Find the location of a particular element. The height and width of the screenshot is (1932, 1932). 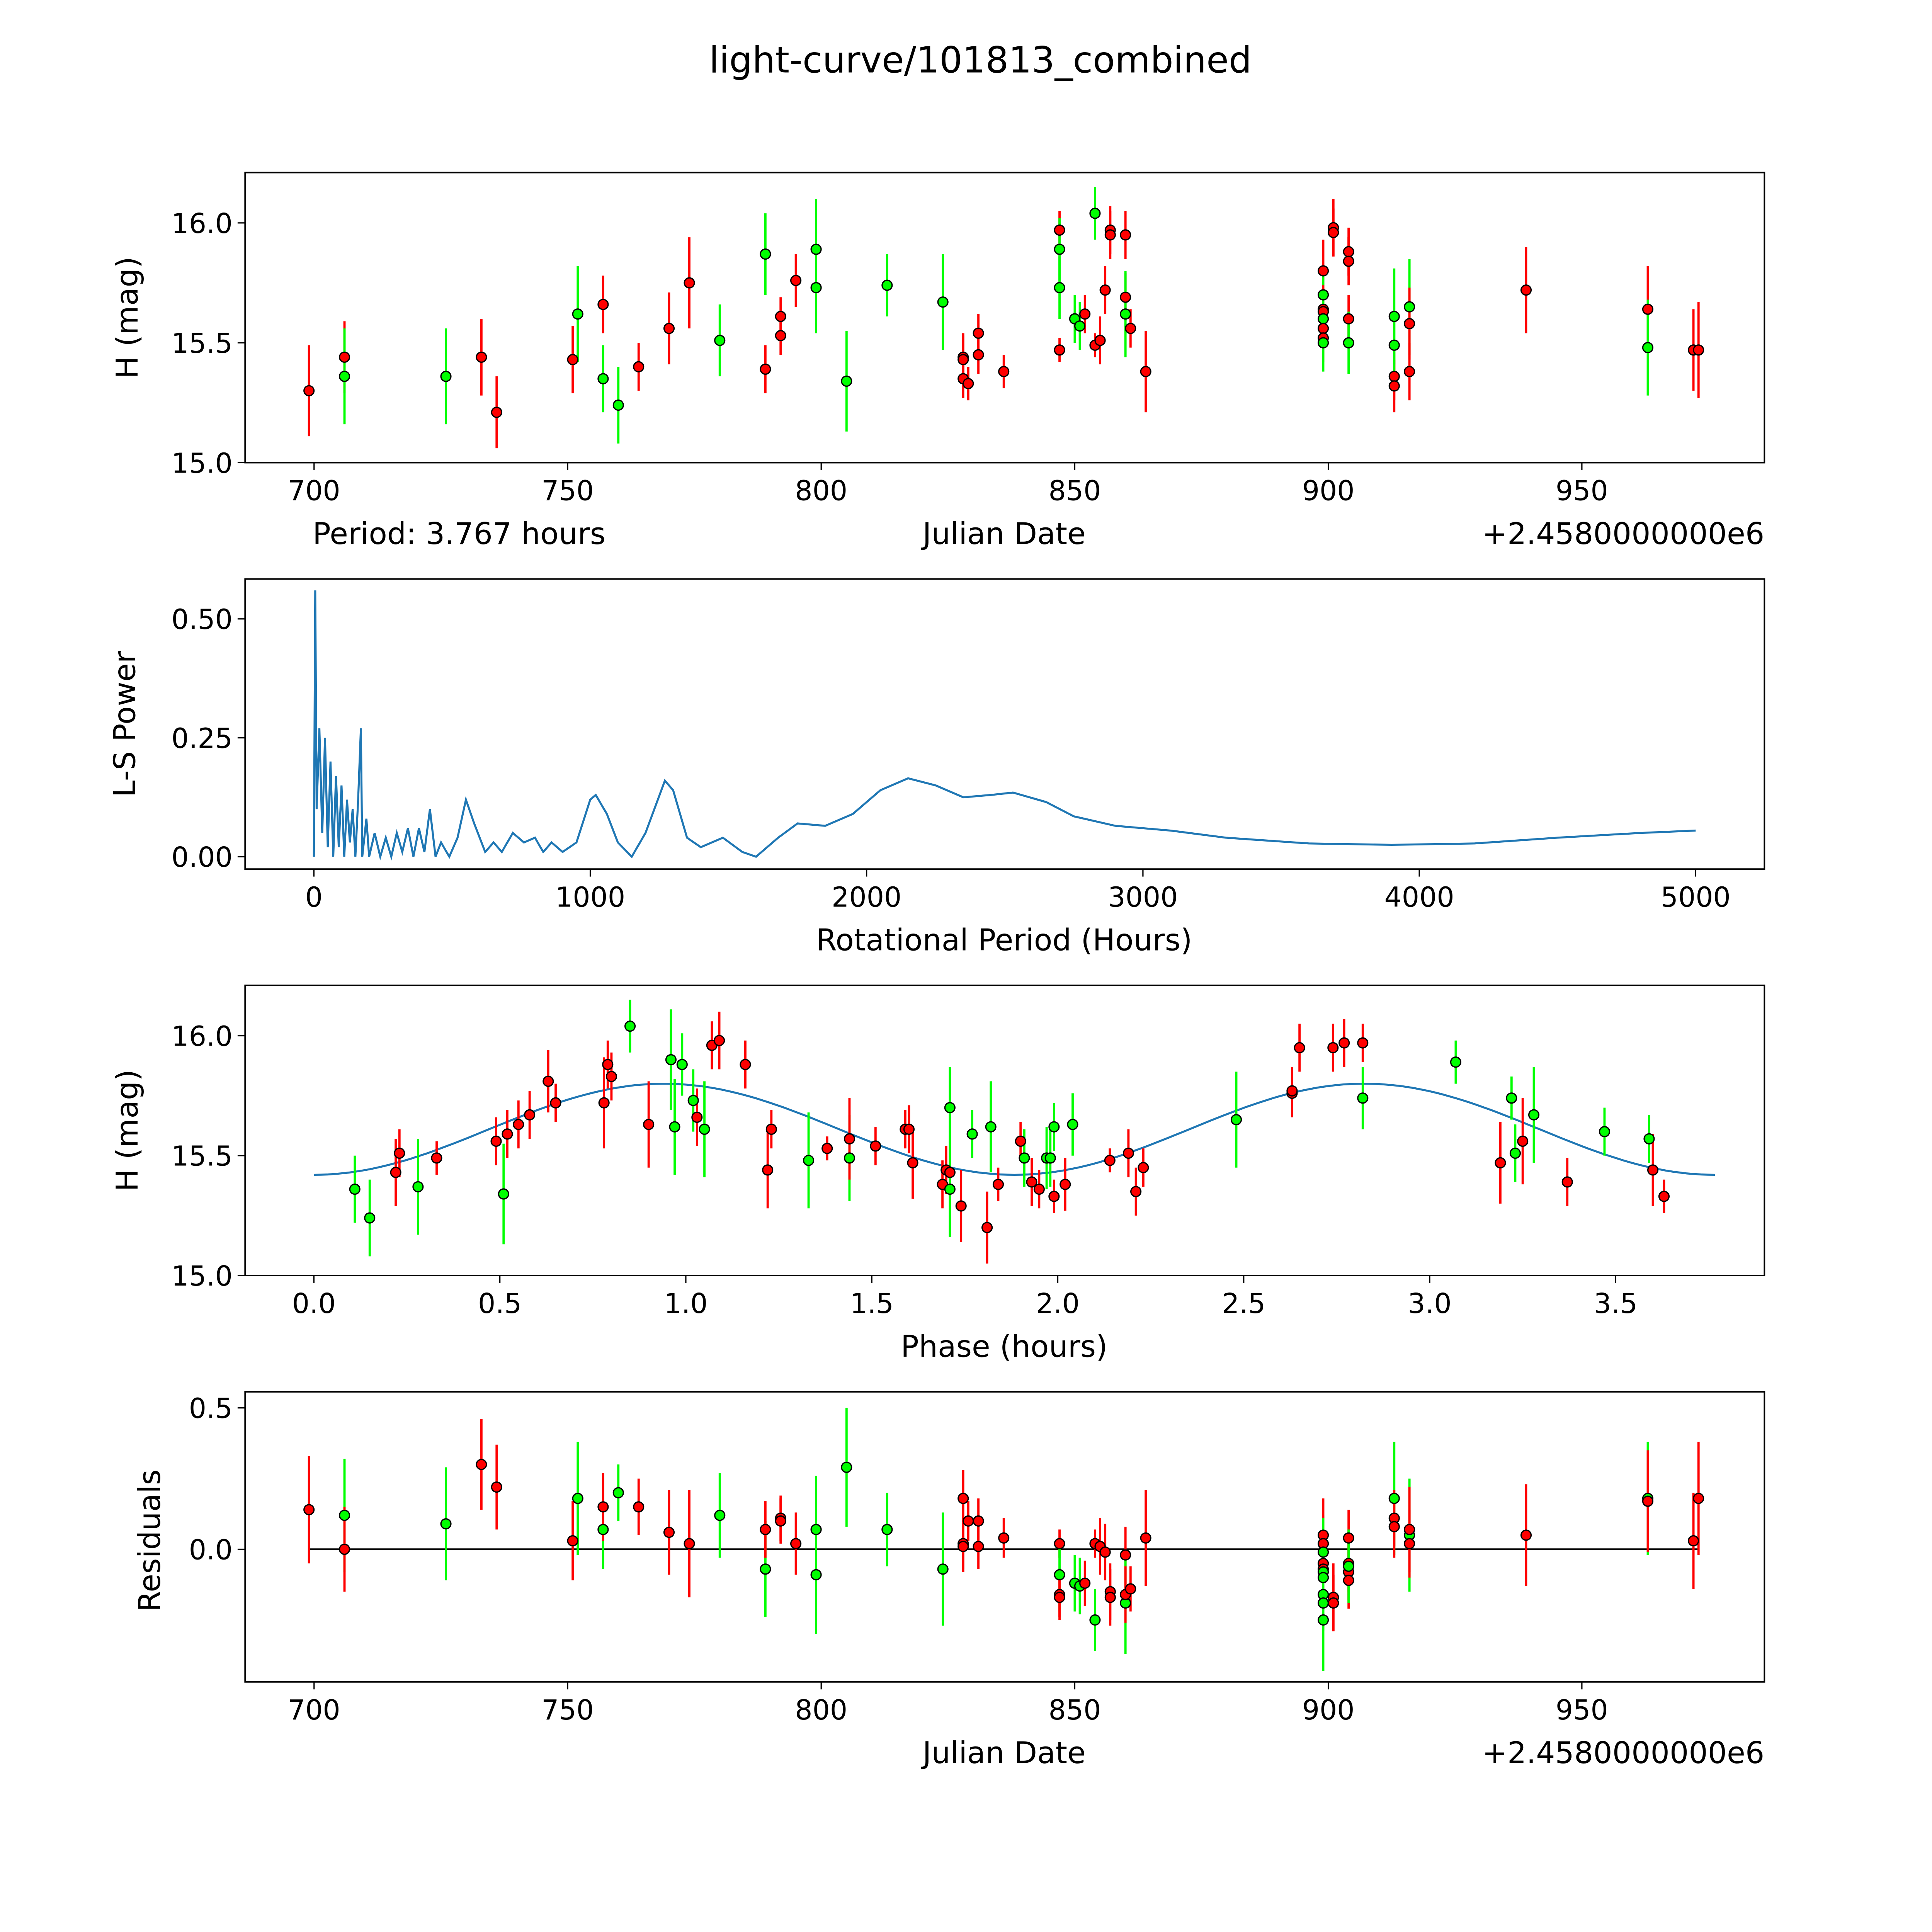

x-tick-label: 850 is located at coordinates (1075, 491).